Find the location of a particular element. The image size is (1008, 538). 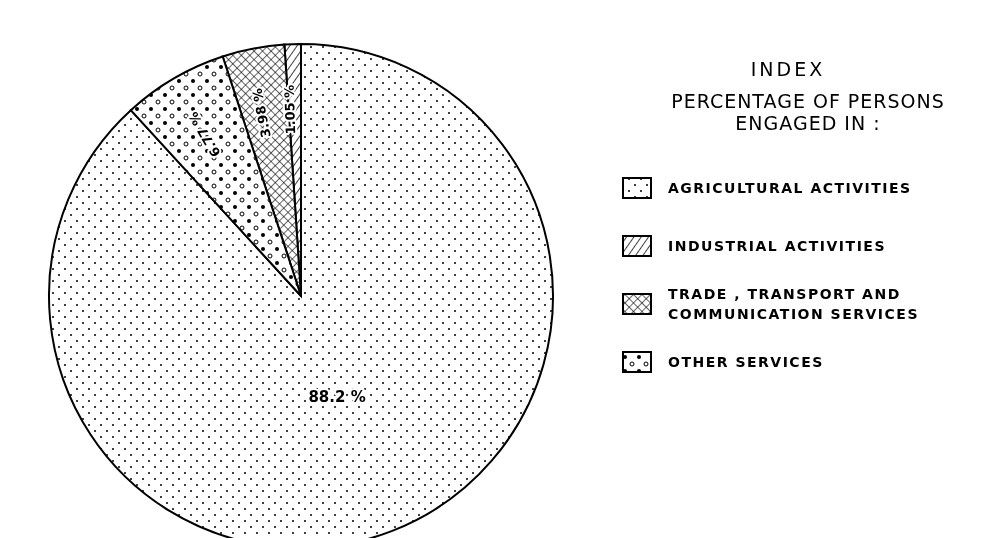

legend-label: AGRICULTURAL ACTIVITIES is located at coordinates (790, 188).